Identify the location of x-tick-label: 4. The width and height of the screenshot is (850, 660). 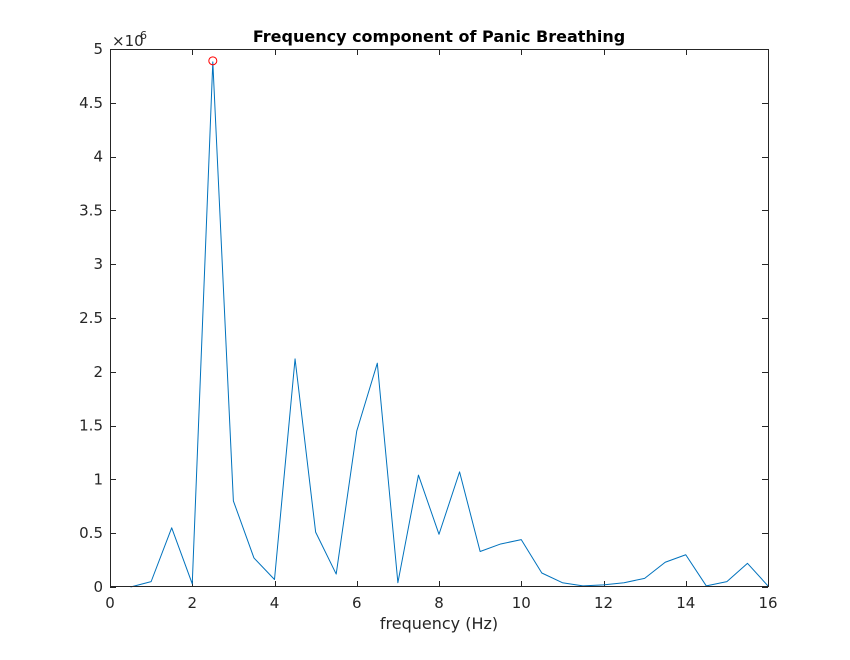
(275, 603).